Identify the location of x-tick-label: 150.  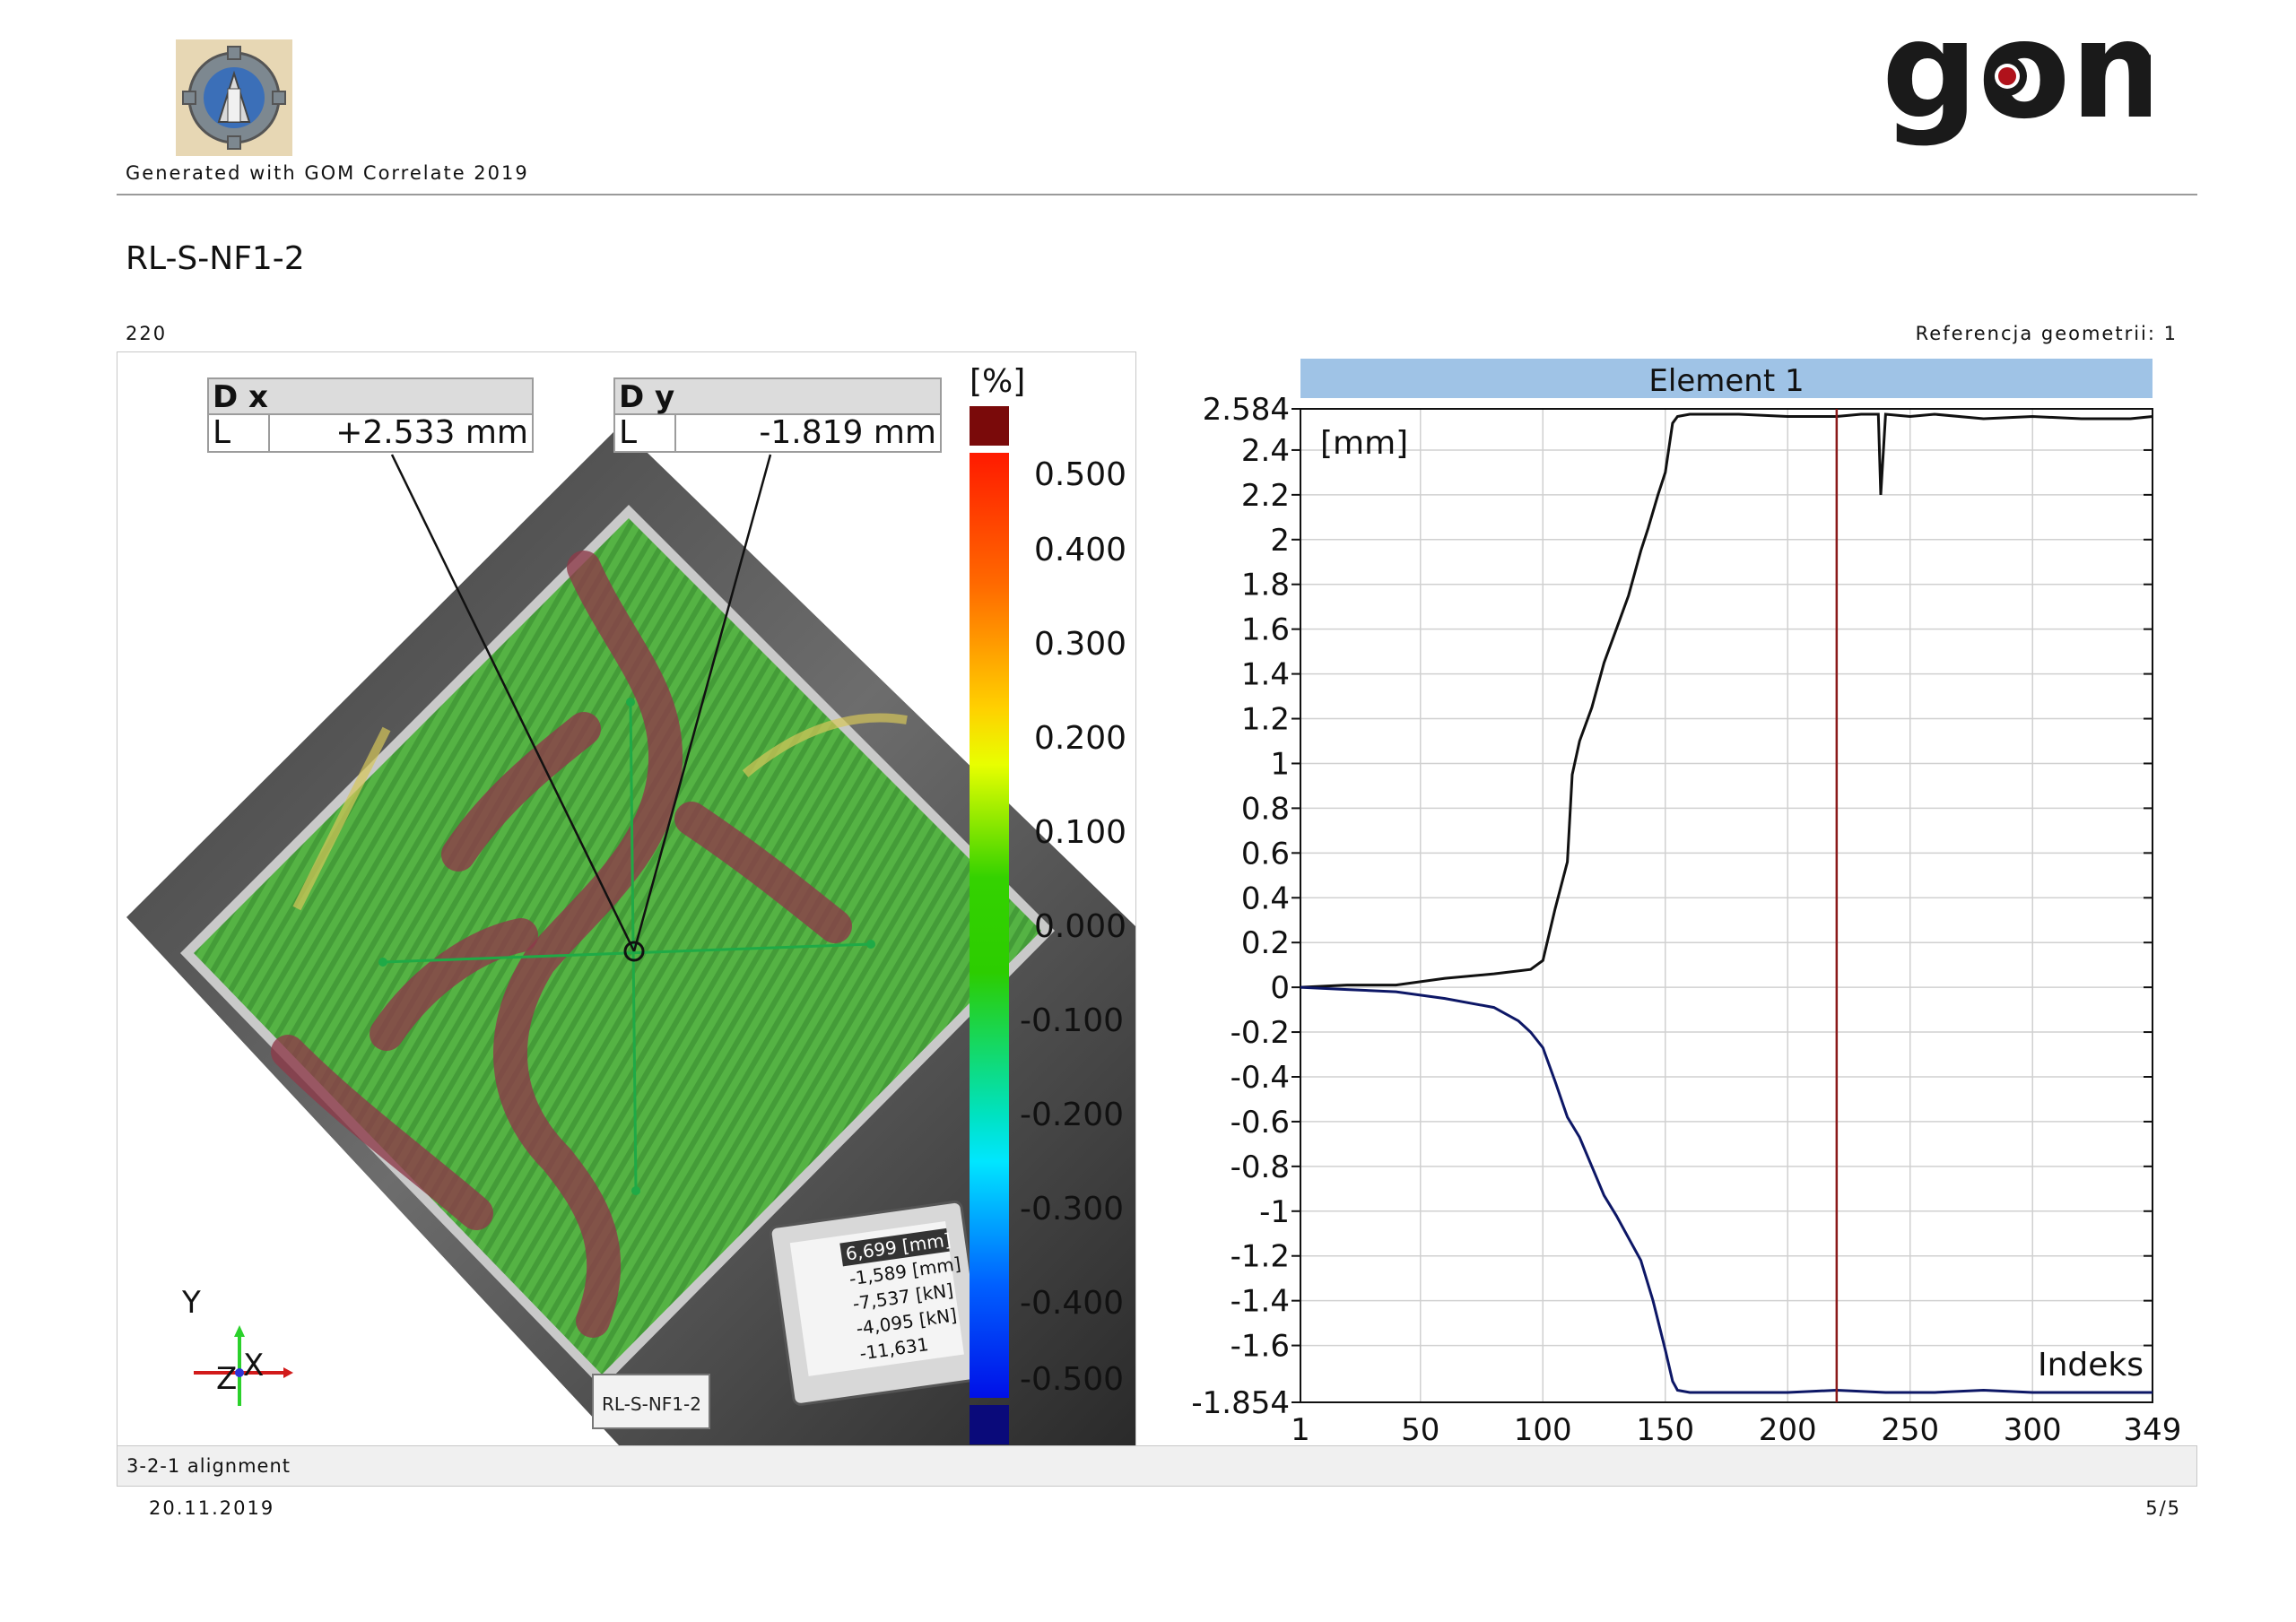
(1665, 1428).